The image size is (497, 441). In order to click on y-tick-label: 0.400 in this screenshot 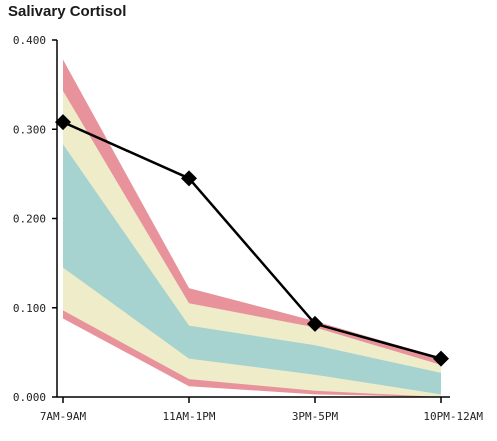, I will do `click(29, 40)`.